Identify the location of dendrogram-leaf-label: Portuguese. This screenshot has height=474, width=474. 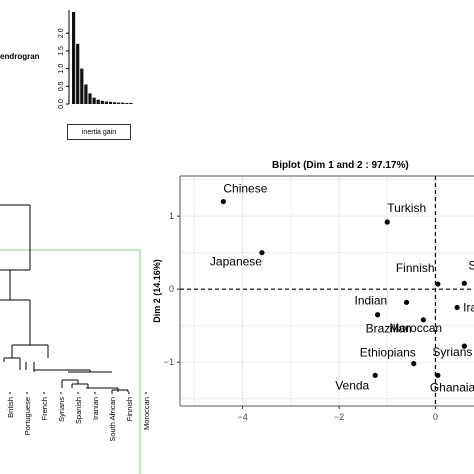
(27, 416).